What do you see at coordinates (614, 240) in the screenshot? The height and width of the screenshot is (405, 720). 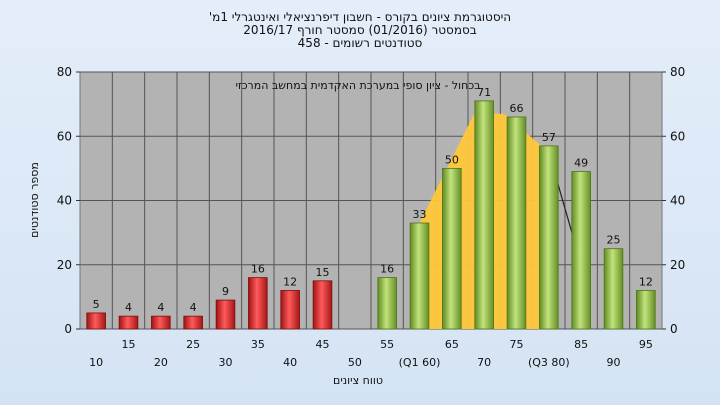 I see `bar-value-label: 25` at bounding box center [614, 240].